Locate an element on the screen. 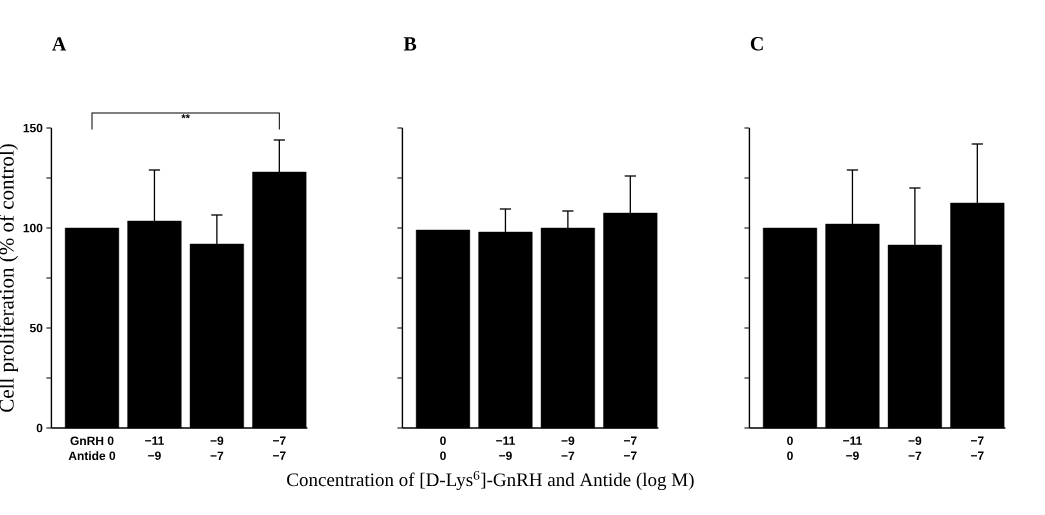 This screenshot has height=515, width=1045. chart-title: B is located at coordinates (410, 44).